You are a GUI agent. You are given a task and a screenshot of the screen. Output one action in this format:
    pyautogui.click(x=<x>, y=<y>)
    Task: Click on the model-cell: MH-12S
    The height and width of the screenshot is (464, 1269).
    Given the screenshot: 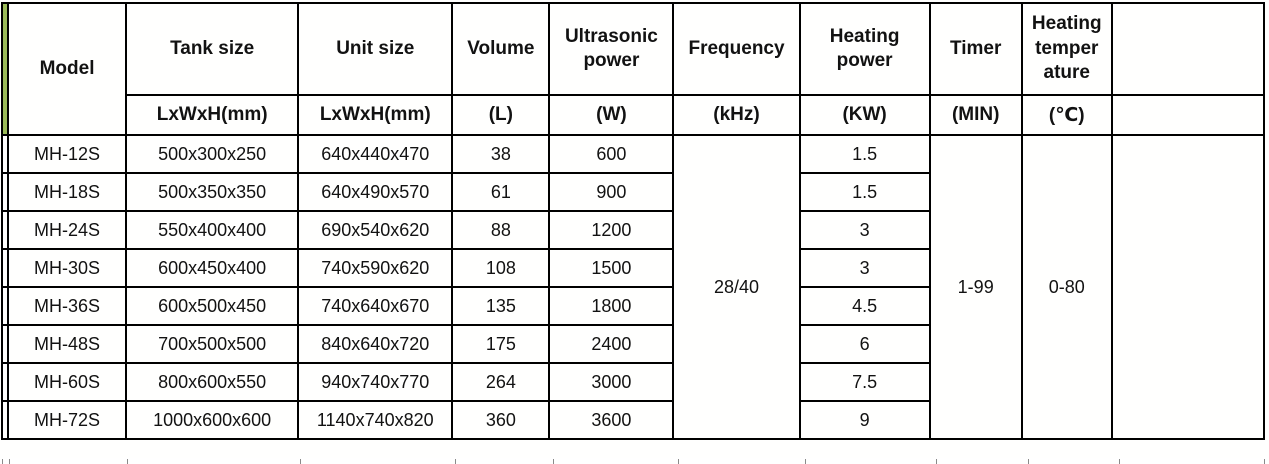 What is the action you would take?
    pyautogui.click(x=67, y=154)
    